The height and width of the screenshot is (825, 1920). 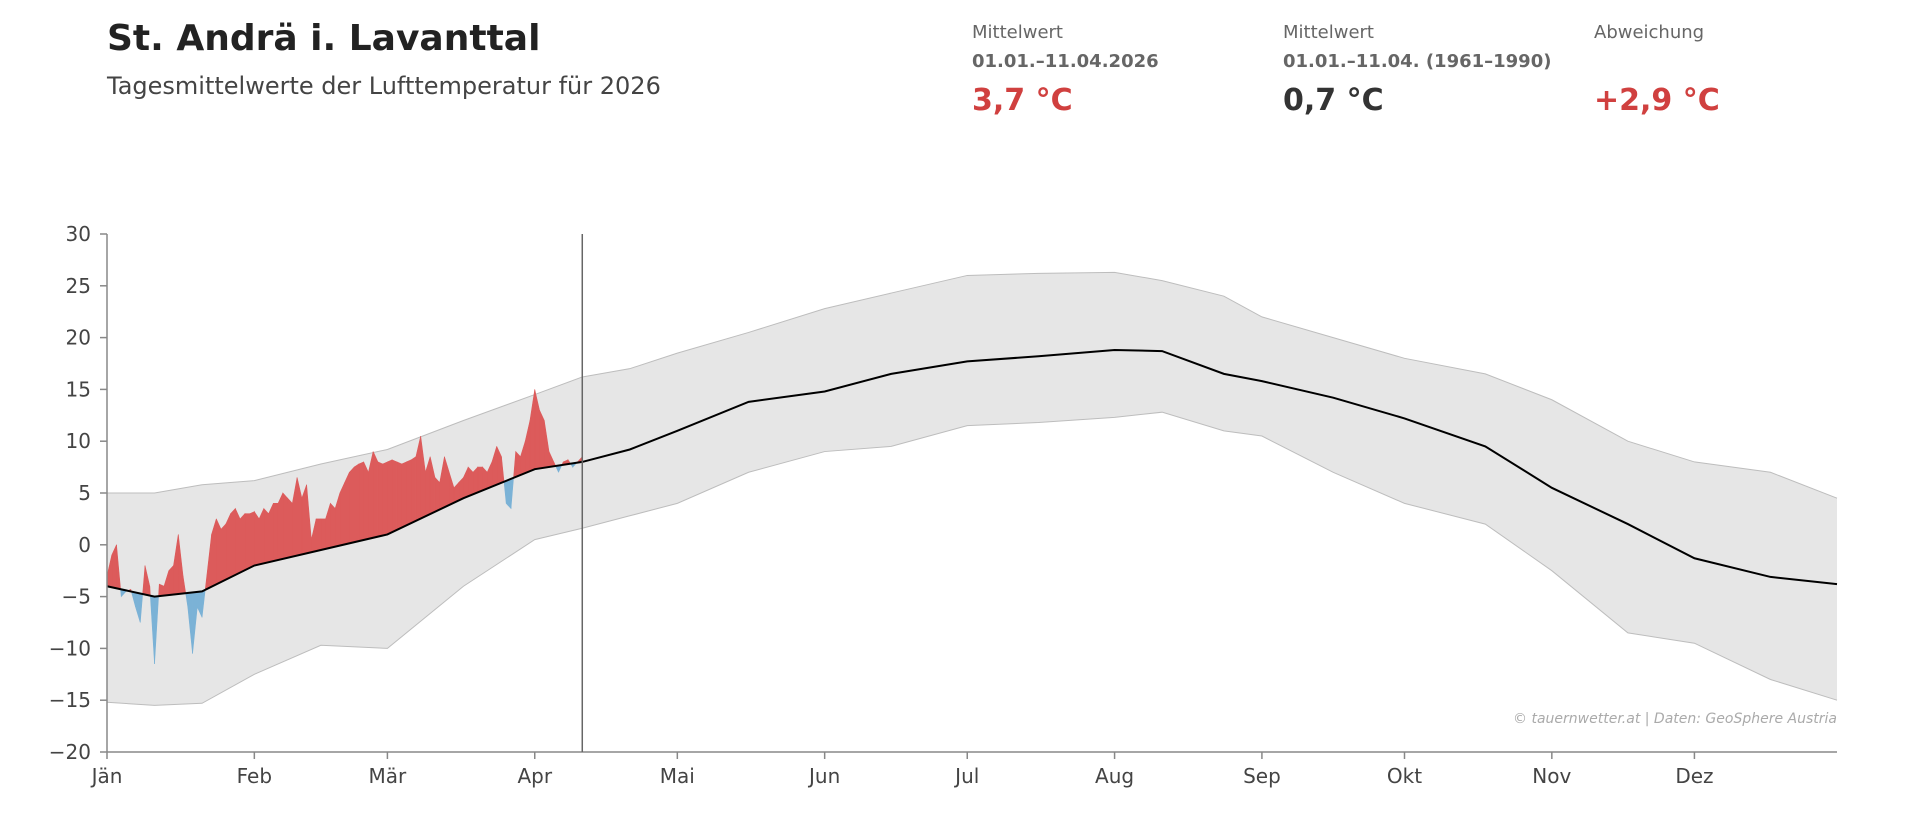 I want to click on stat-value: 3,7 °C, so click(x=1022, y=100).